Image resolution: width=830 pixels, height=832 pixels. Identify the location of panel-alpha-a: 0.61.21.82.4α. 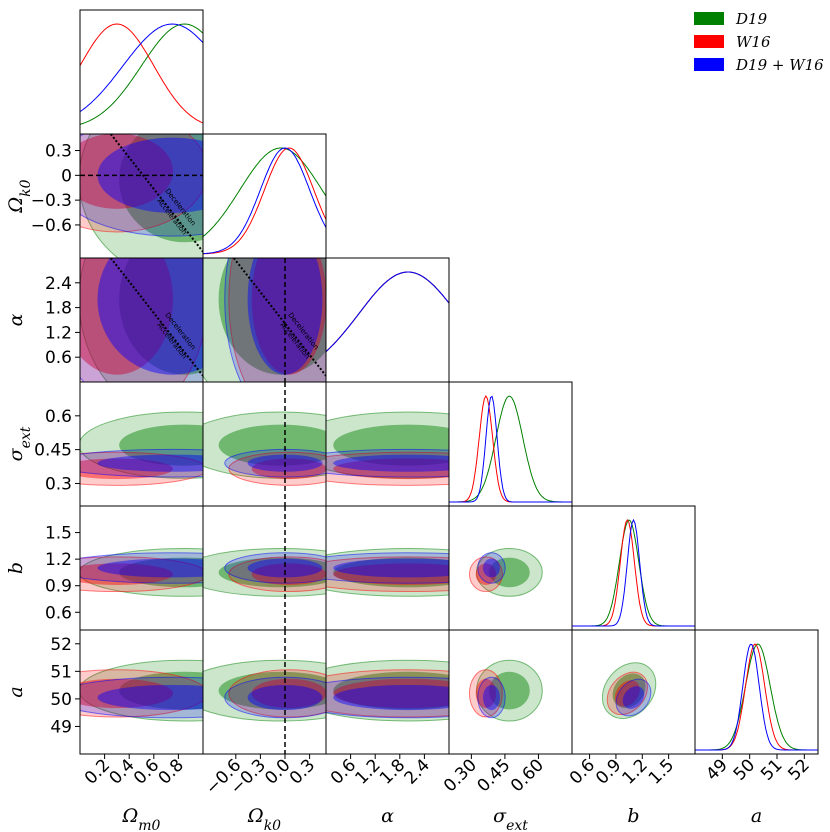
(387, 728).